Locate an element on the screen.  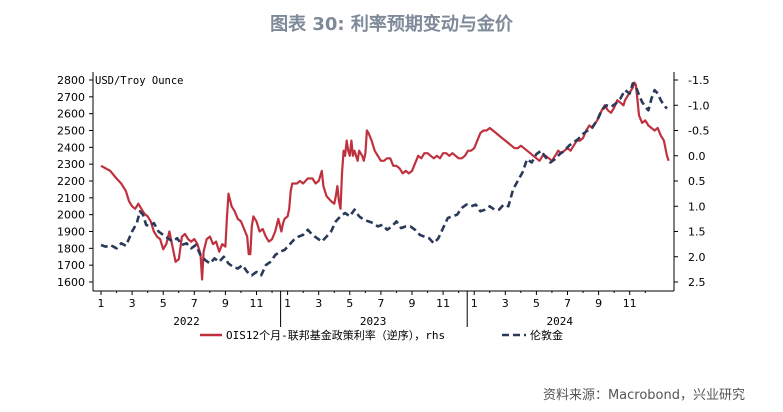
year-label: 2024 is located at coordinates (559, 321).